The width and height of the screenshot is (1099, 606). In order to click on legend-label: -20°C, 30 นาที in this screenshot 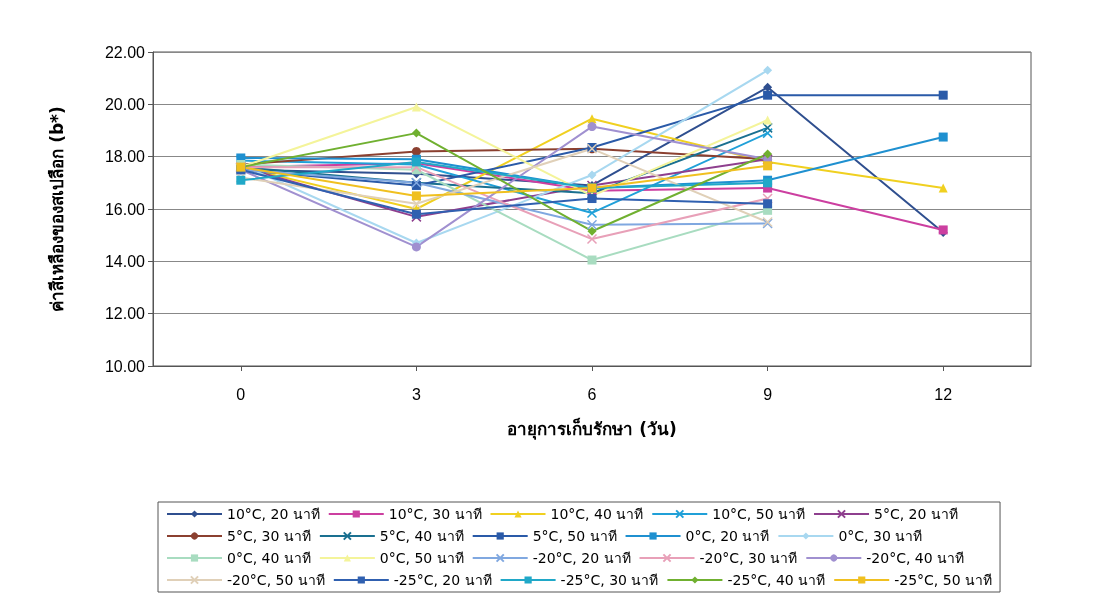, I will do `click(748, 558)`.